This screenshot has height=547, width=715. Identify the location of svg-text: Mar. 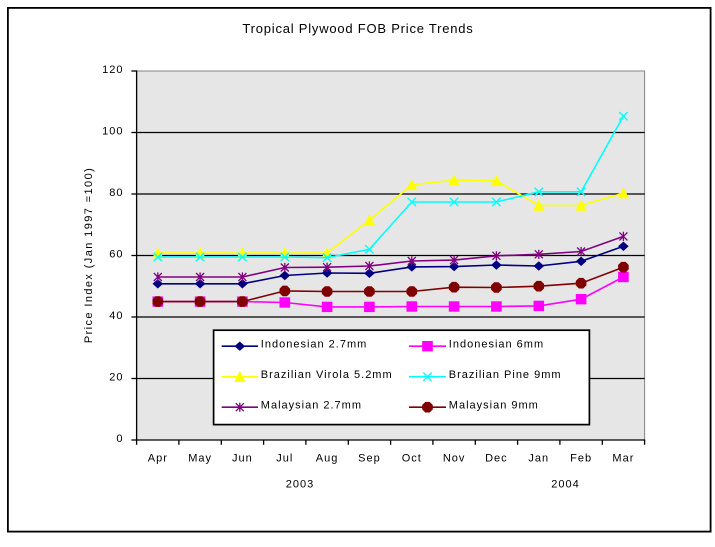
(623, 459).